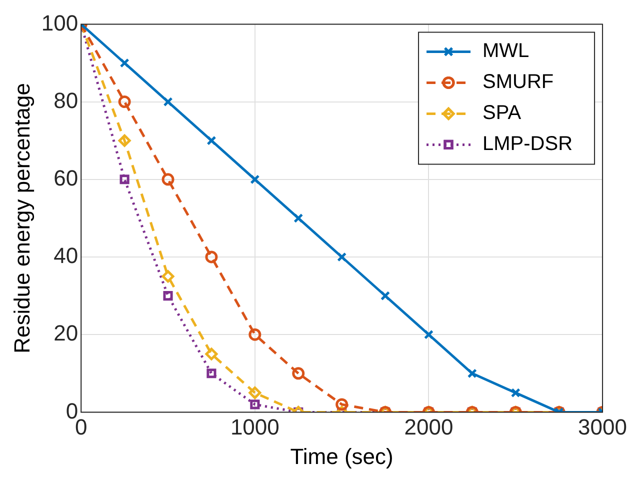  What do you see at coordinates (518, 82) in the screenshot?
I see `legend-label: SMURF` at bounding box center [518, 82].